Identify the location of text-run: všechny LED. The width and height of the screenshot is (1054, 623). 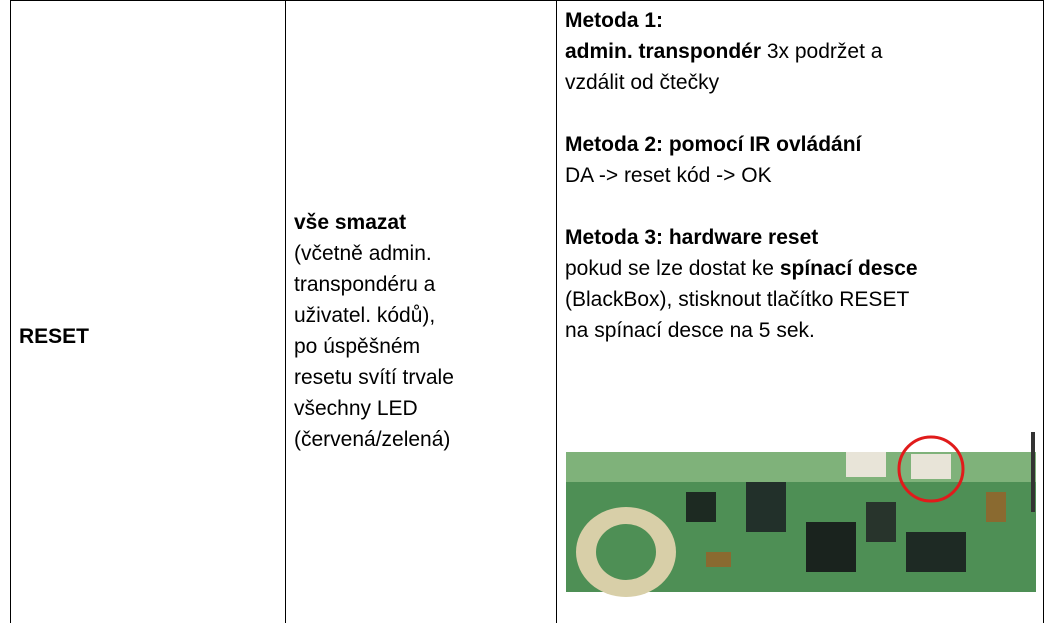
(356, 408).